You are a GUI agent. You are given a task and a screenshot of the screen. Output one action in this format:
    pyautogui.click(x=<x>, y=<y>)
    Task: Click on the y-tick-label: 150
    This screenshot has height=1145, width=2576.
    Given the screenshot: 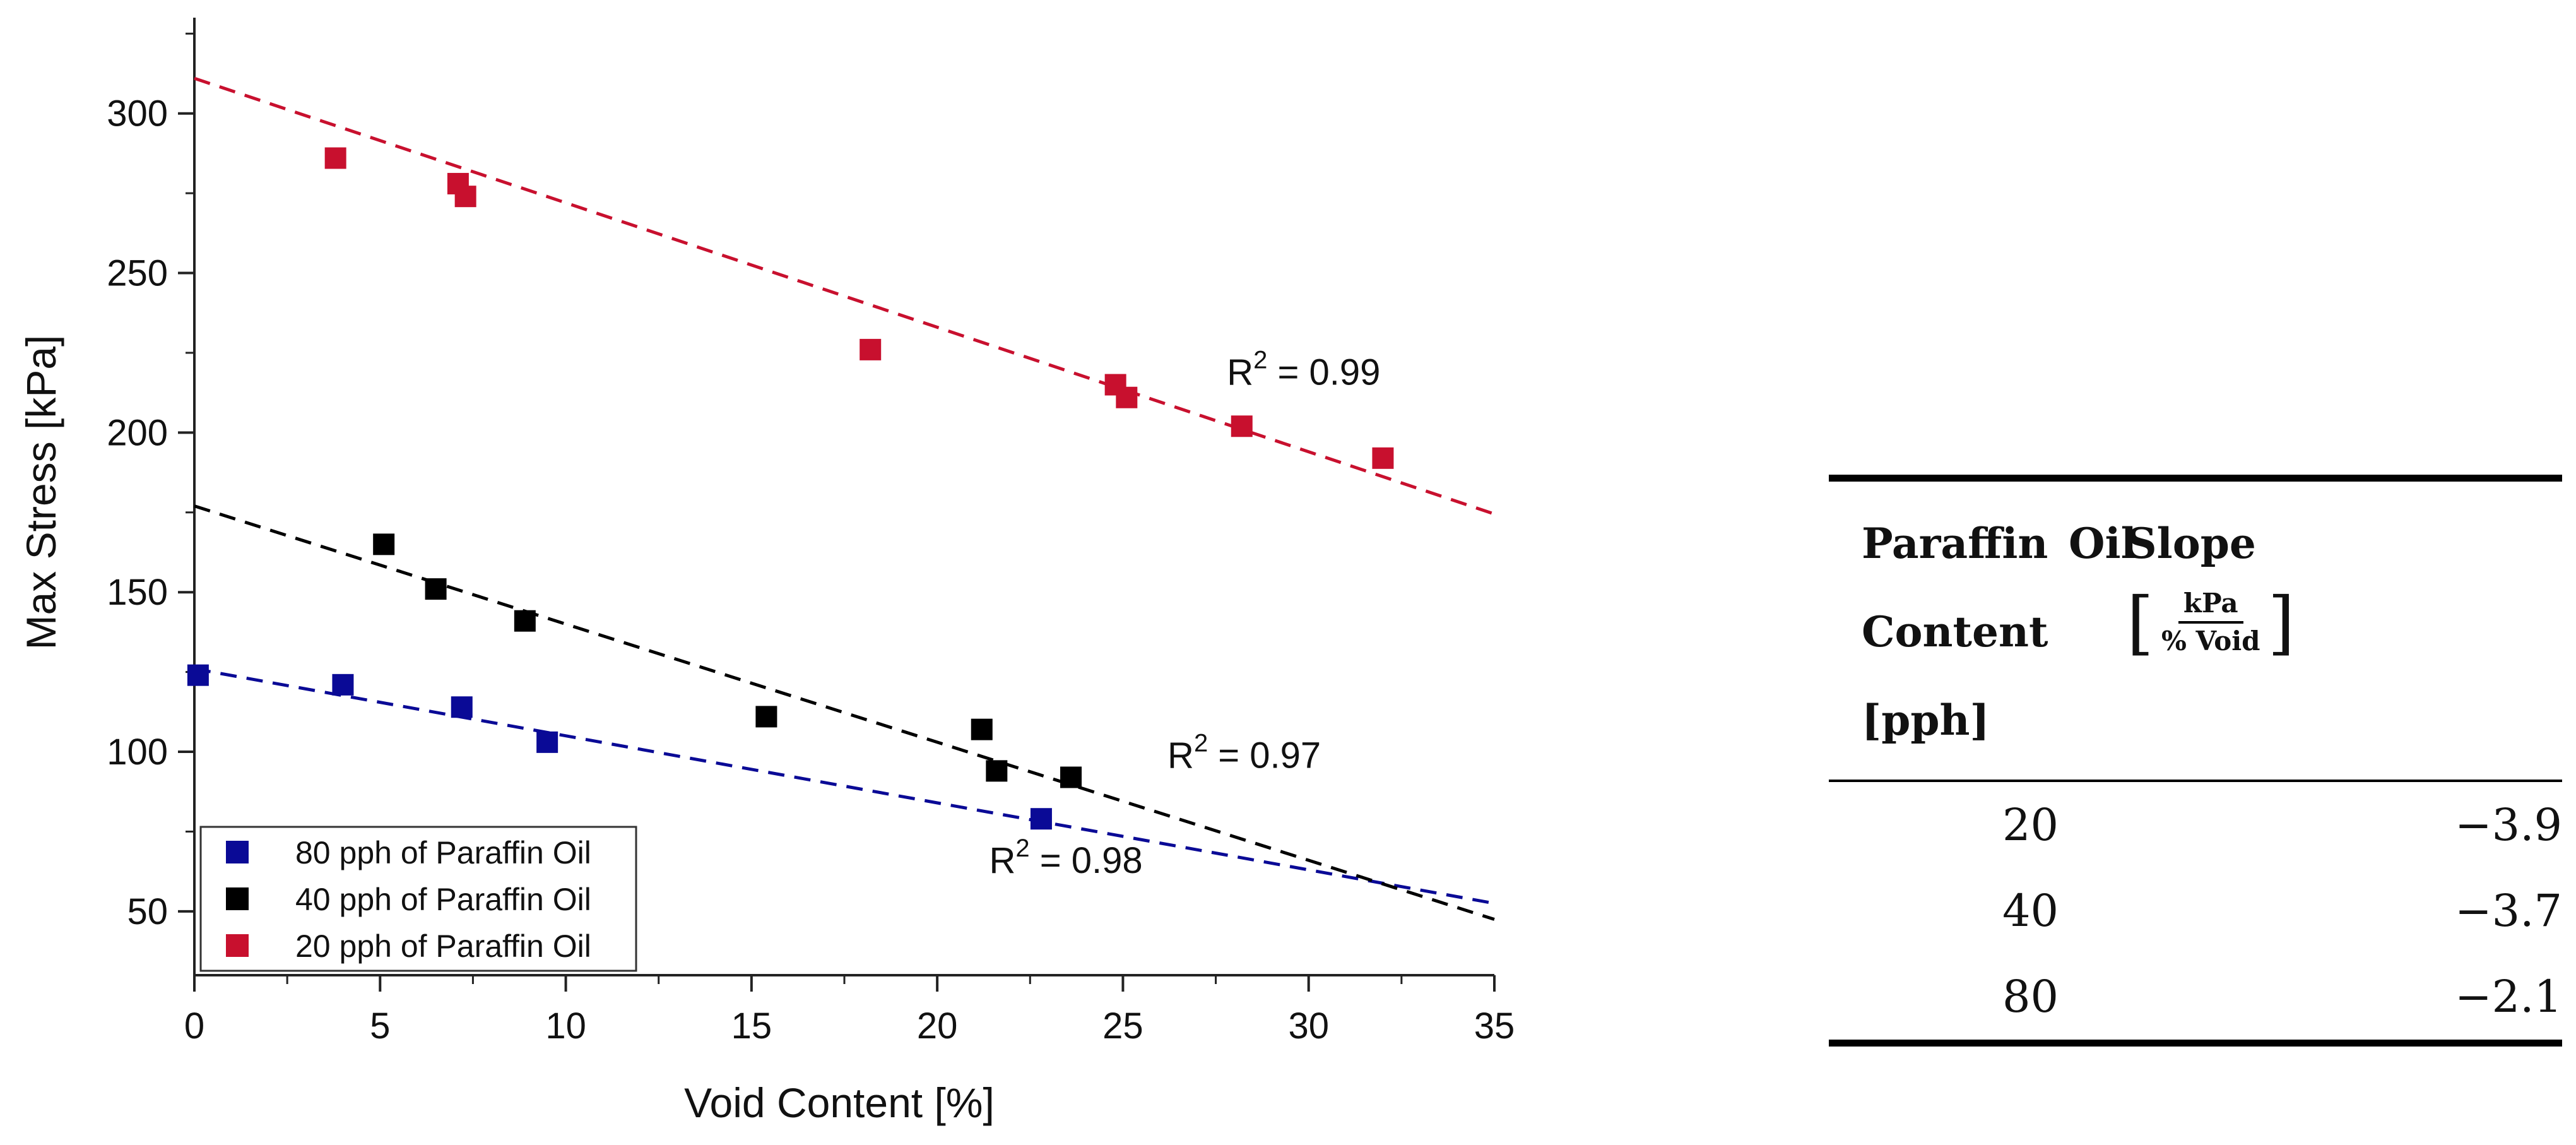 What is the action you would take?
    pyautogui.click(x=137, y=592)
    